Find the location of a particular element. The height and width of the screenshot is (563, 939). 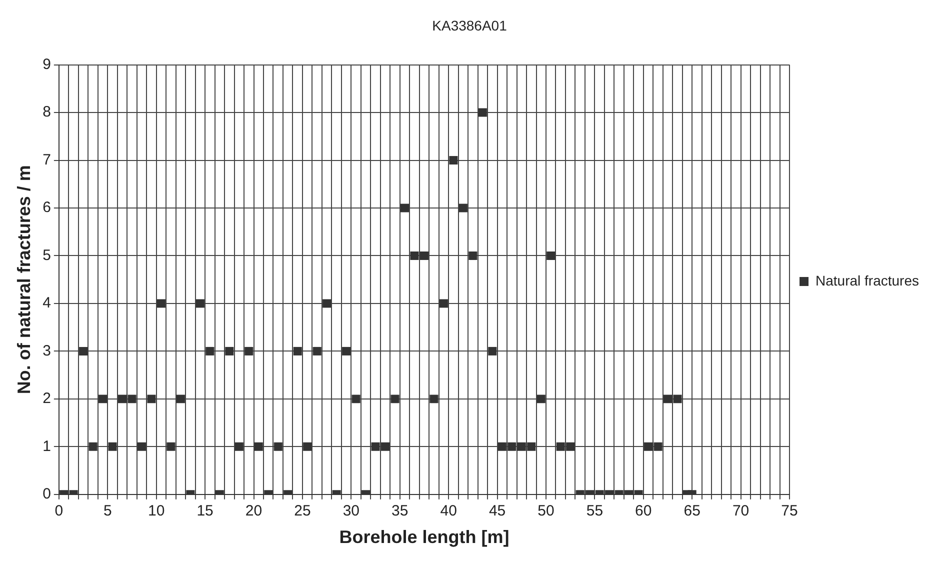

x-tick-label: 20 is located at coordinates (253, 511).